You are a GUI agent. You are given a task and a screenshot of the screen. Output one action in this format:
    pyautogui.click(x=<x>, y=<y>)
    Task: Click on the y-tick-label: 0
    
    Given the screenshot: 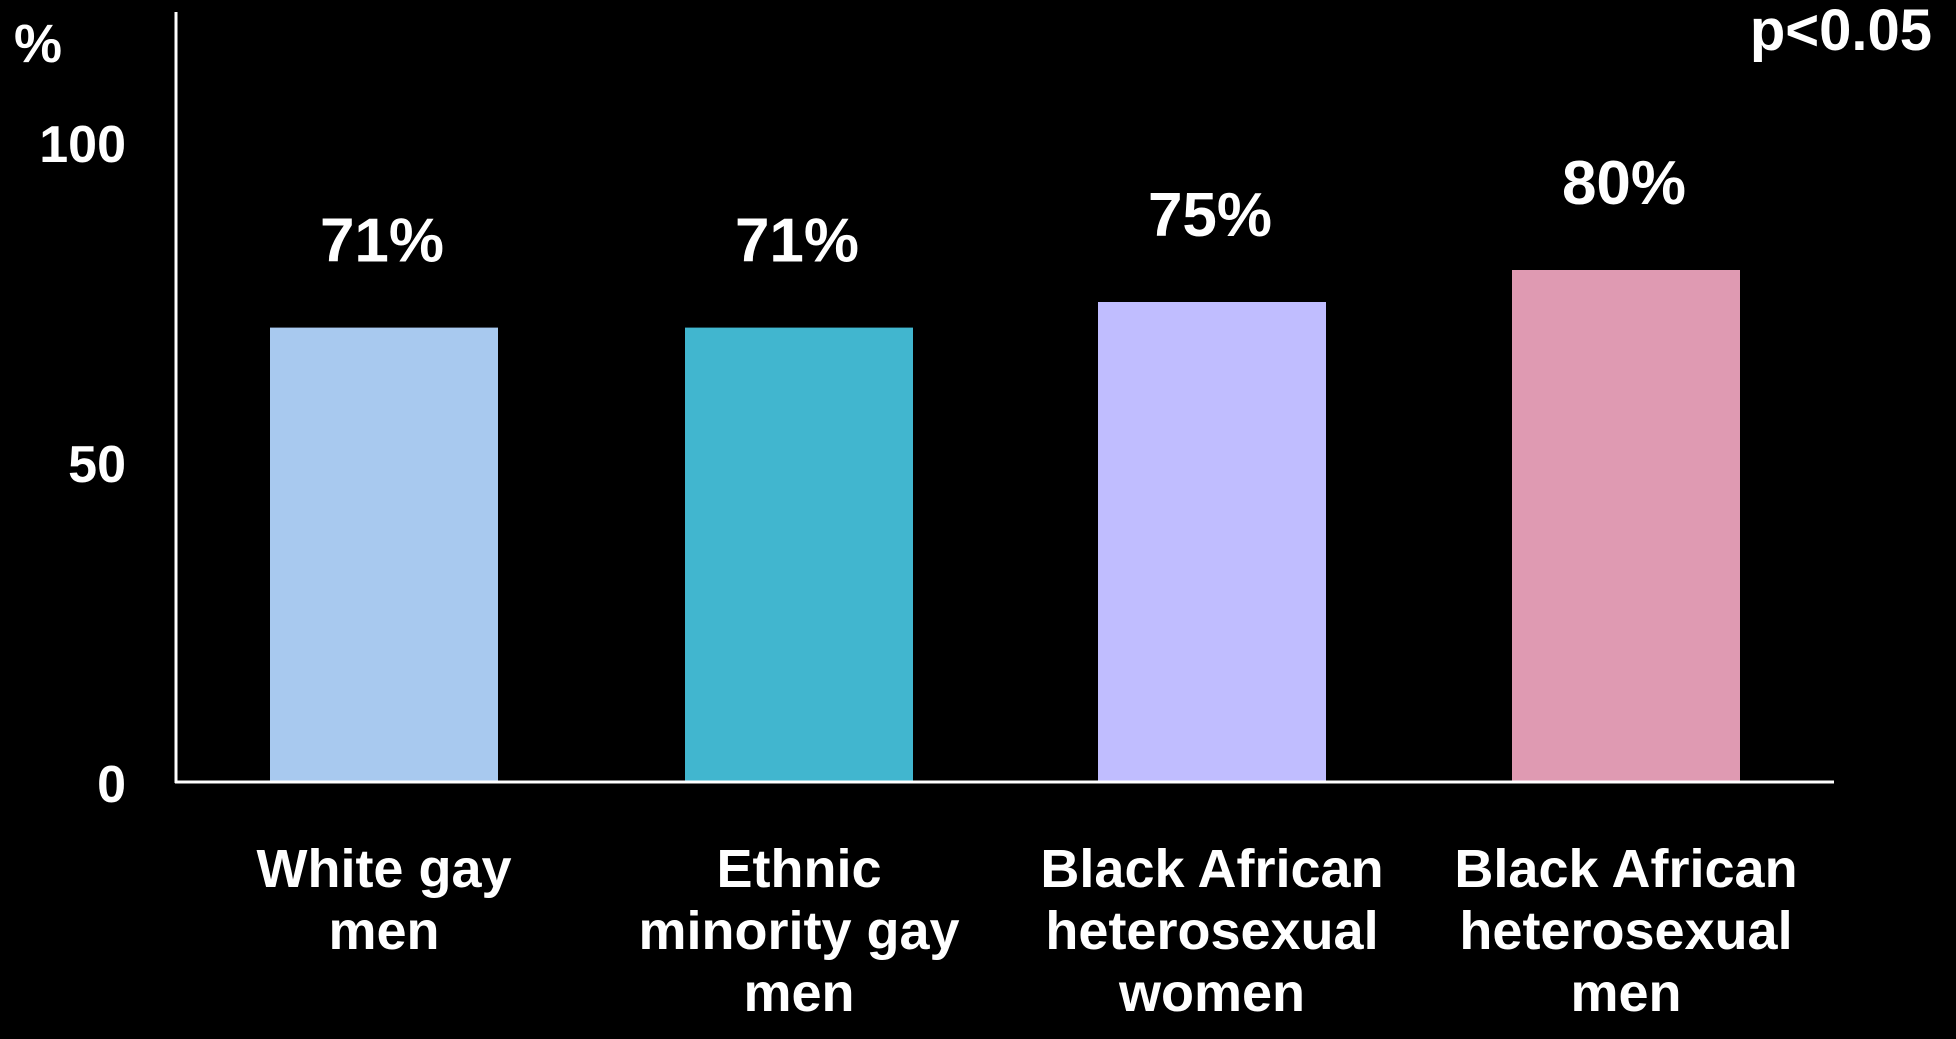 What is the action you would take?
    pyautogui.click(x=111, y=785)
    